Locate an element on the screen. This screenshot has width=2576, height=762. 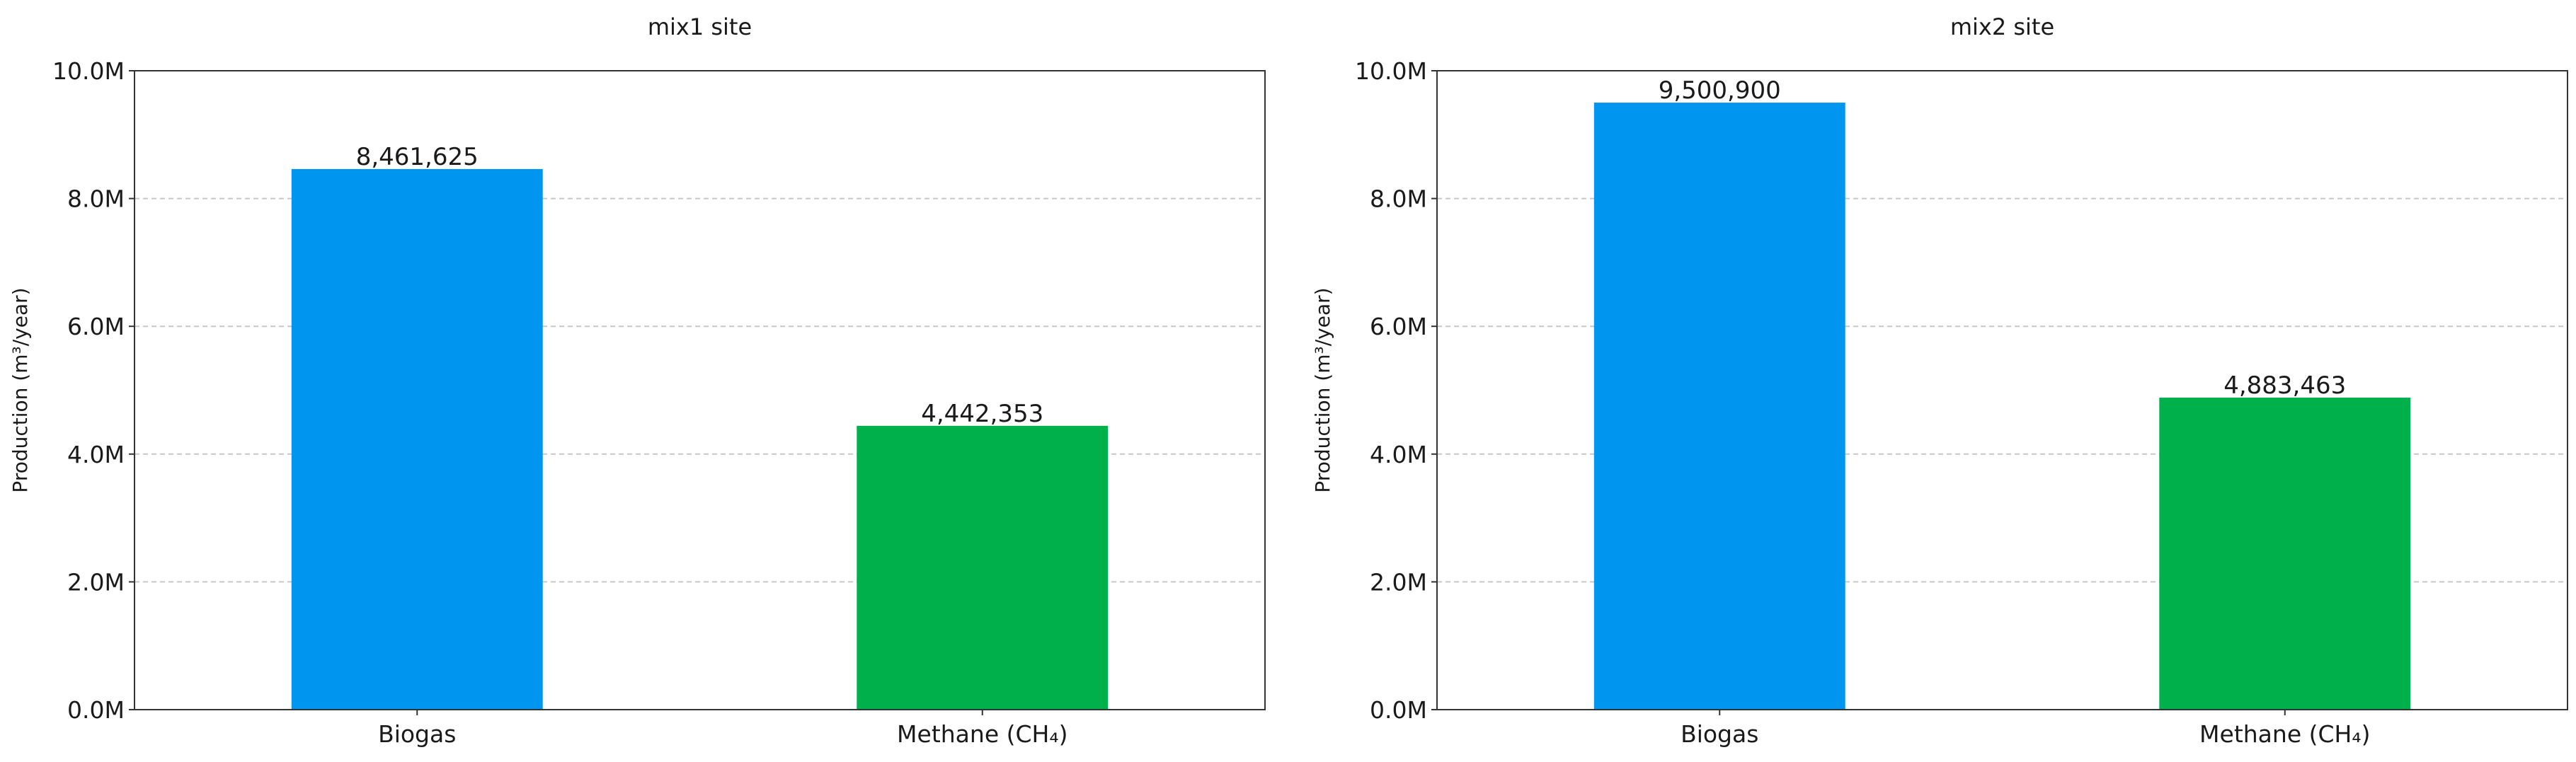
bar-value-label: 4,442,353 is located at coordinates (982, 414).